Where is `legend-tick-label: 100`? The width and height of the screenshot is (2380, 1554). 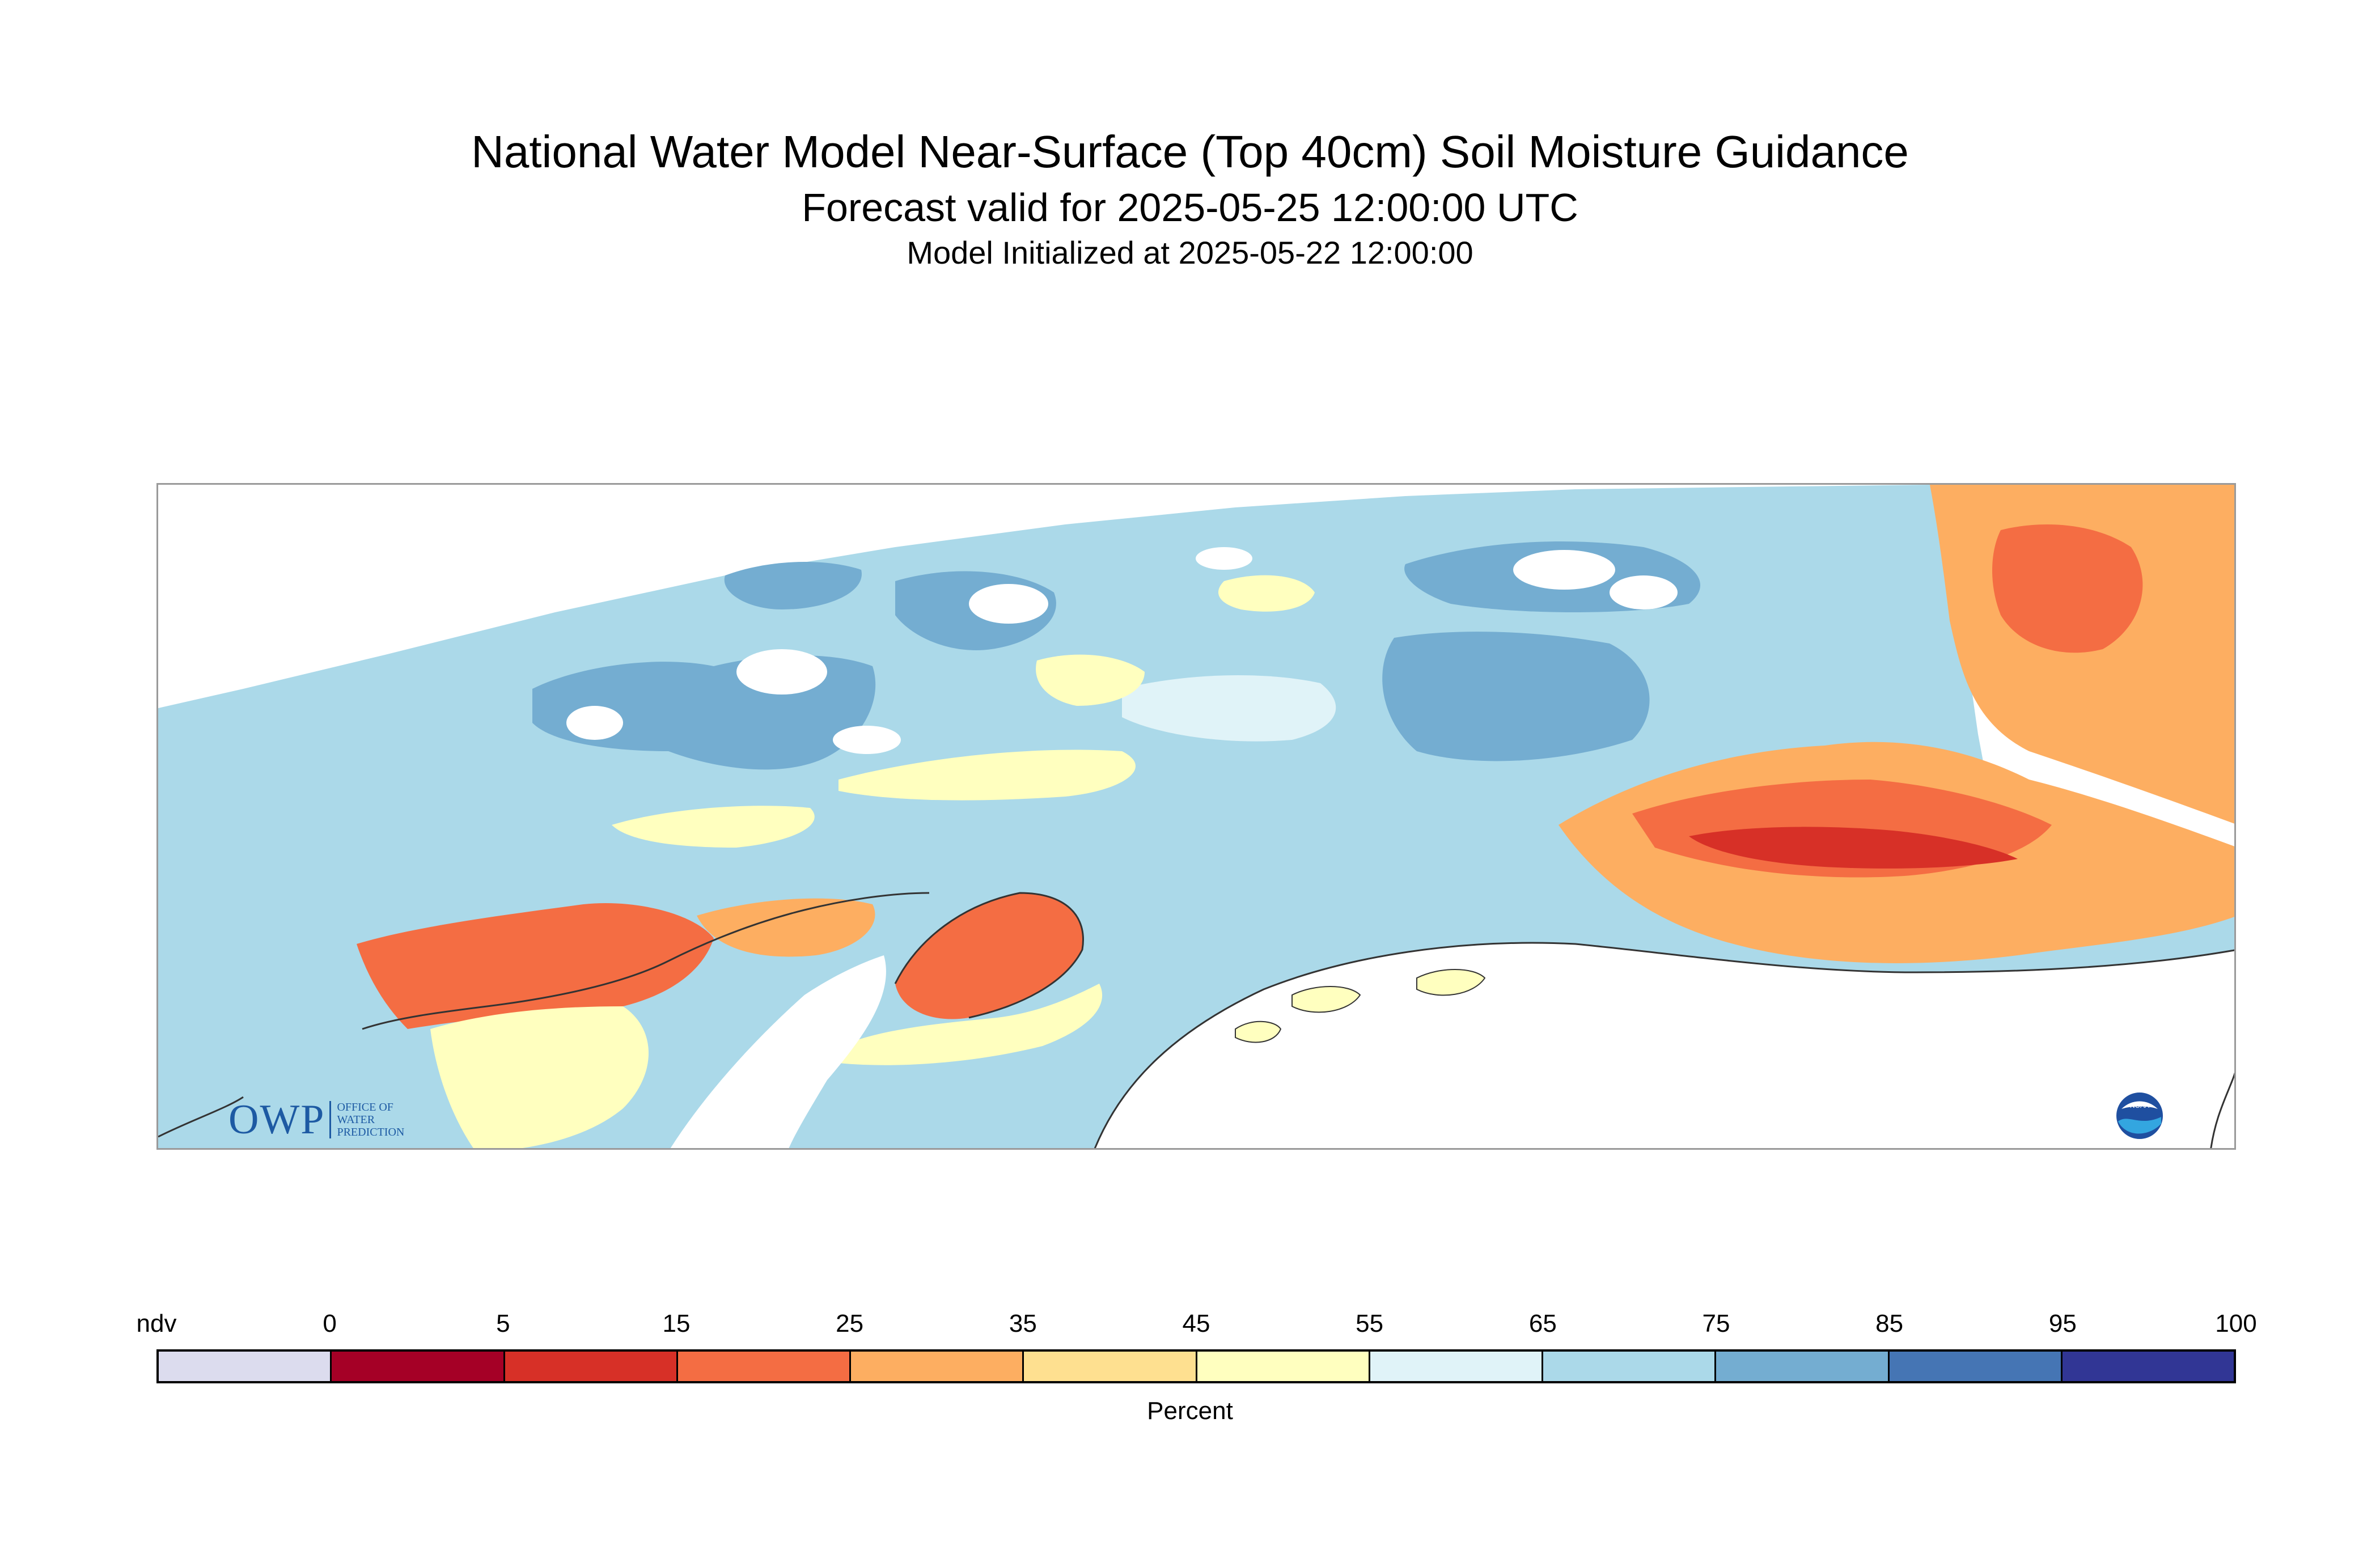 legend-tick-label: 100 is located at coordinates (2236, 1323).